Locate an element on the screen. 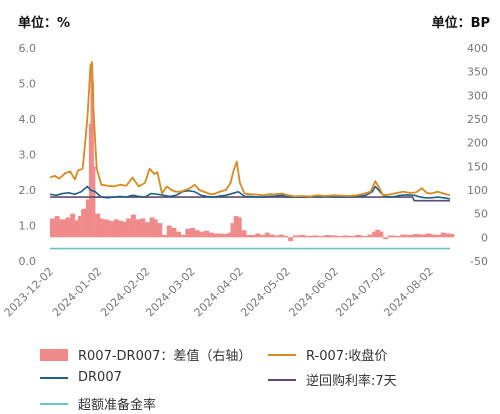 The image size is (500, 414). x-tick-label: 2024-06-02 is located at coordinates (314, 292).